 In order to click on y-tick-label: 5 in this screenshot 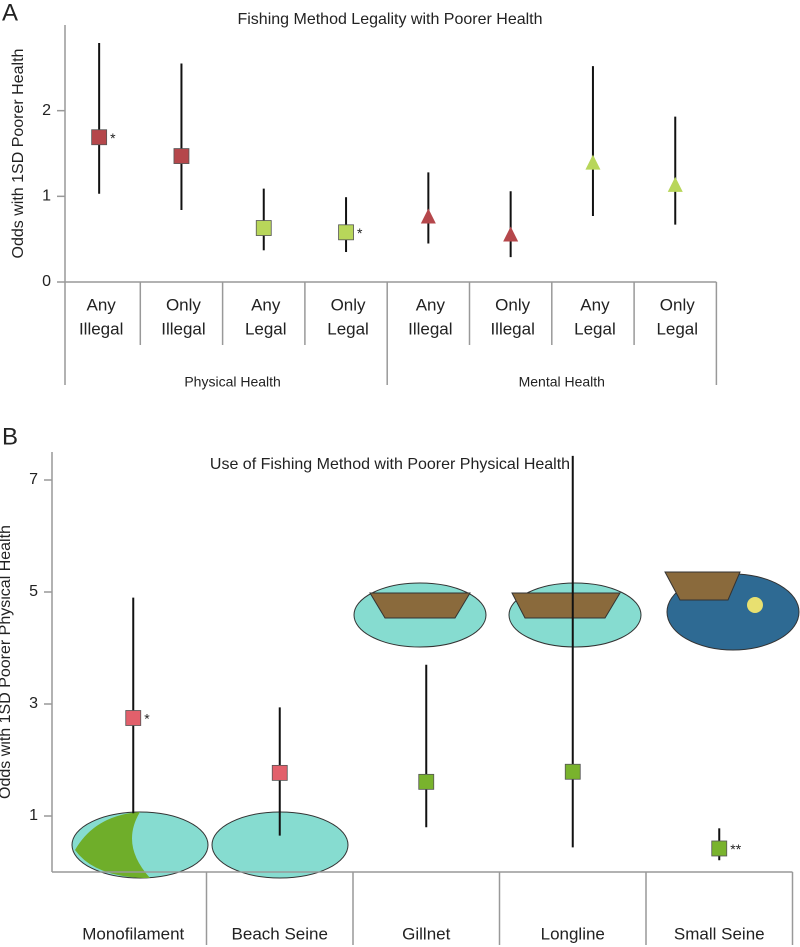, I will do `click(33, 591)`.